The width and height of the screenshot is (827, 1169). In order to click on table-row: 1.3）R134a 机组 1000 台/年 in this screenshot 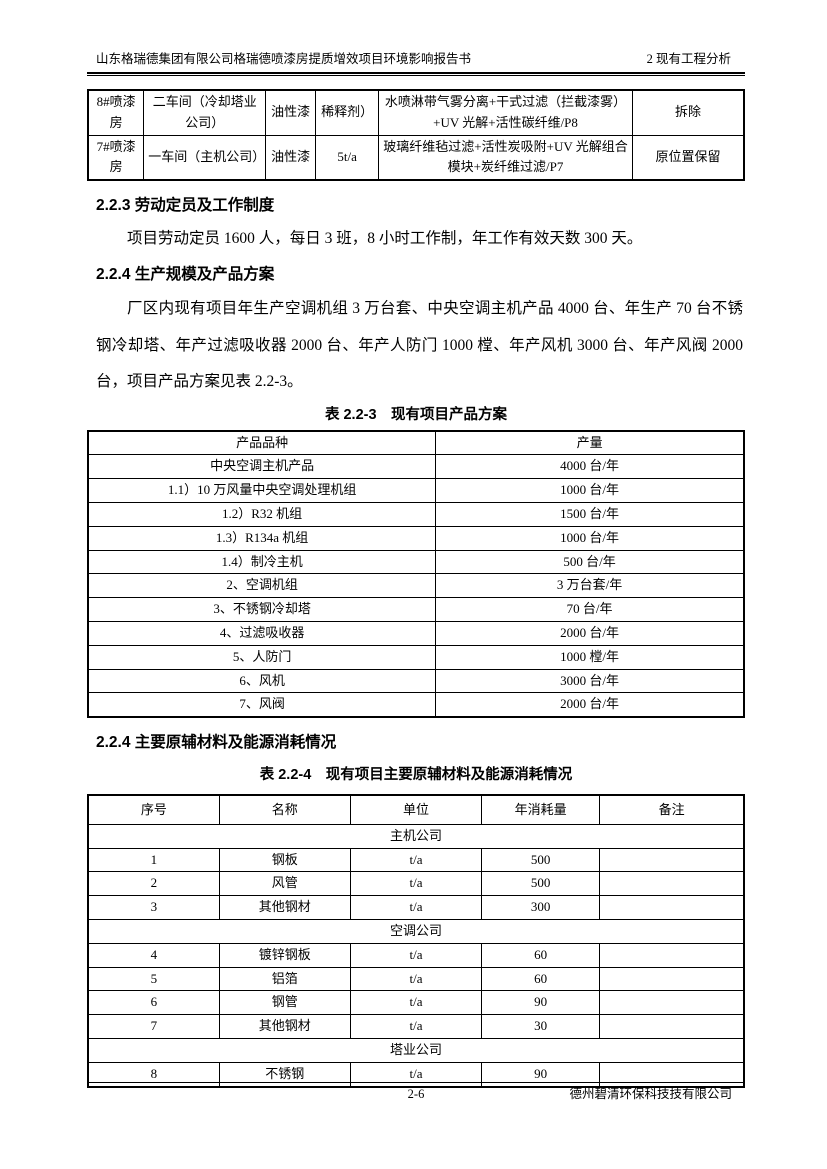, I will do `click(416, 538)`.